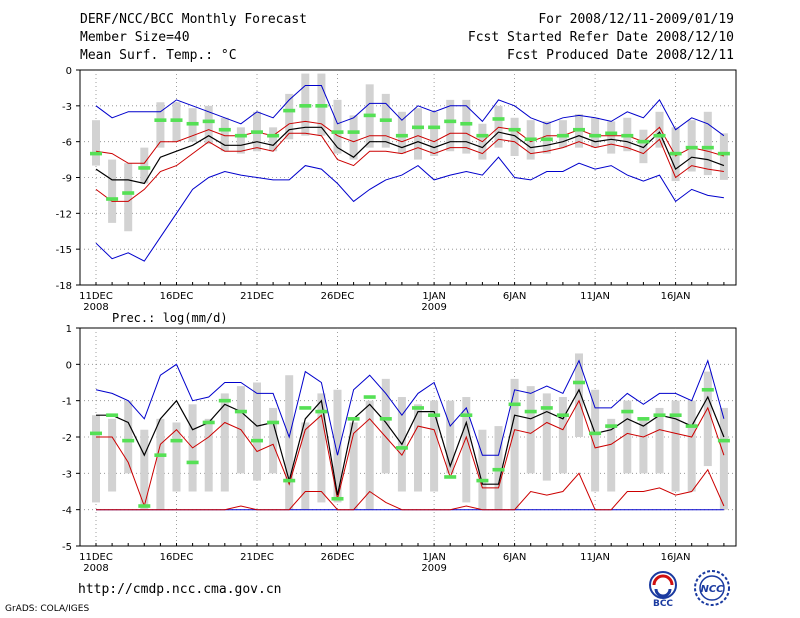 The width and height of the screenshot is (800, 618). Describe the element at coordinates (514, 296) in the screenshot. I see `x-tick-label: 6JAN` at that location.